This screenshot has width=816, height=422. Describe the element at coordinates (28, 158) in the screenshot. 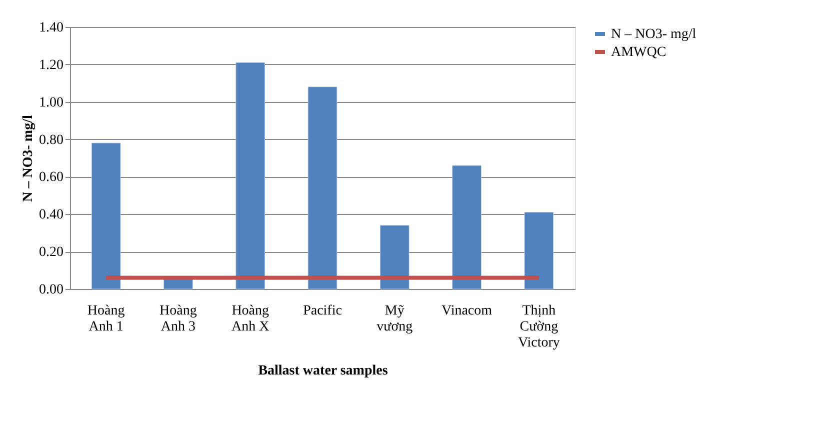

I see `y-axis-title: N – NO3- mg/l` at that location.